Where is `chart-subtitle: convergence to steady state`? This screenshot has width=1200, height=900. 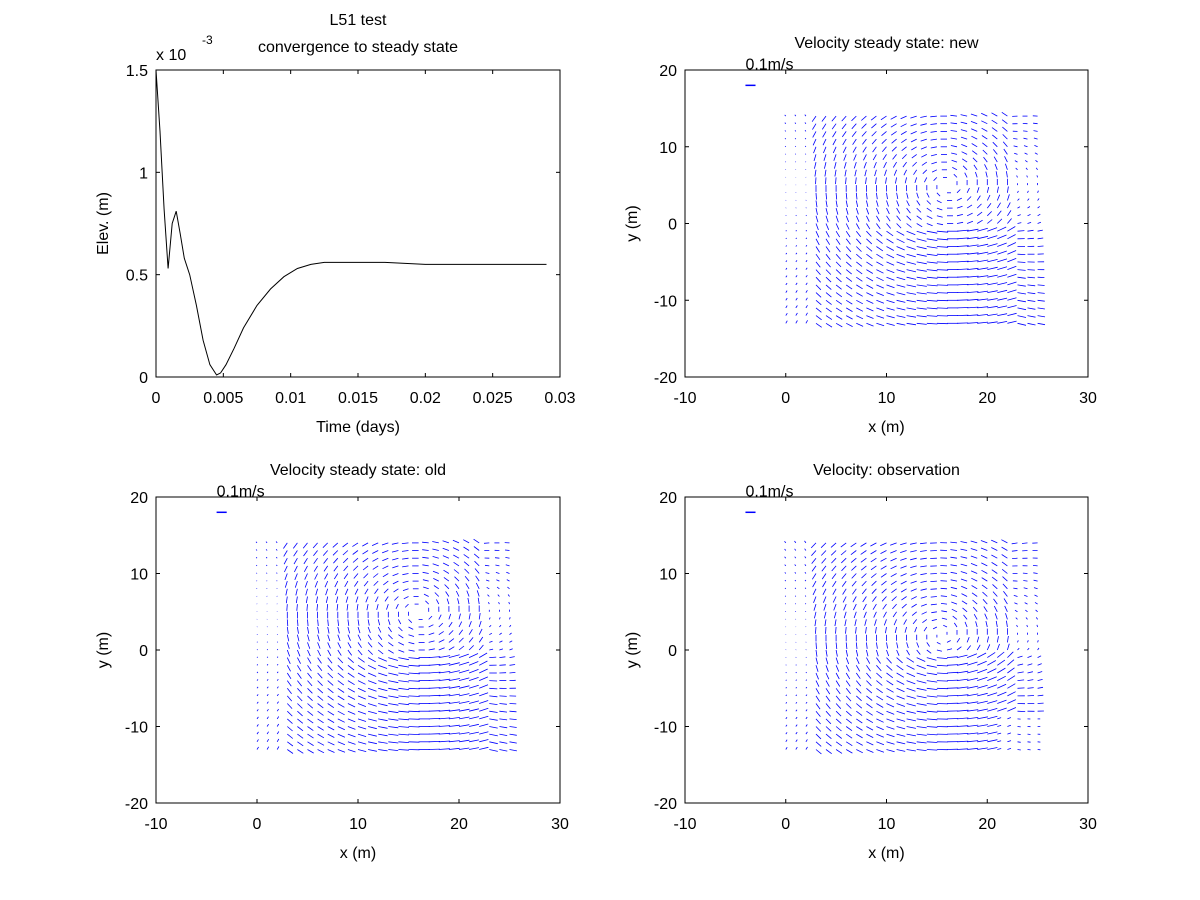
chart-subtitle: convergence to steady state is located at coordinates (358, 47).